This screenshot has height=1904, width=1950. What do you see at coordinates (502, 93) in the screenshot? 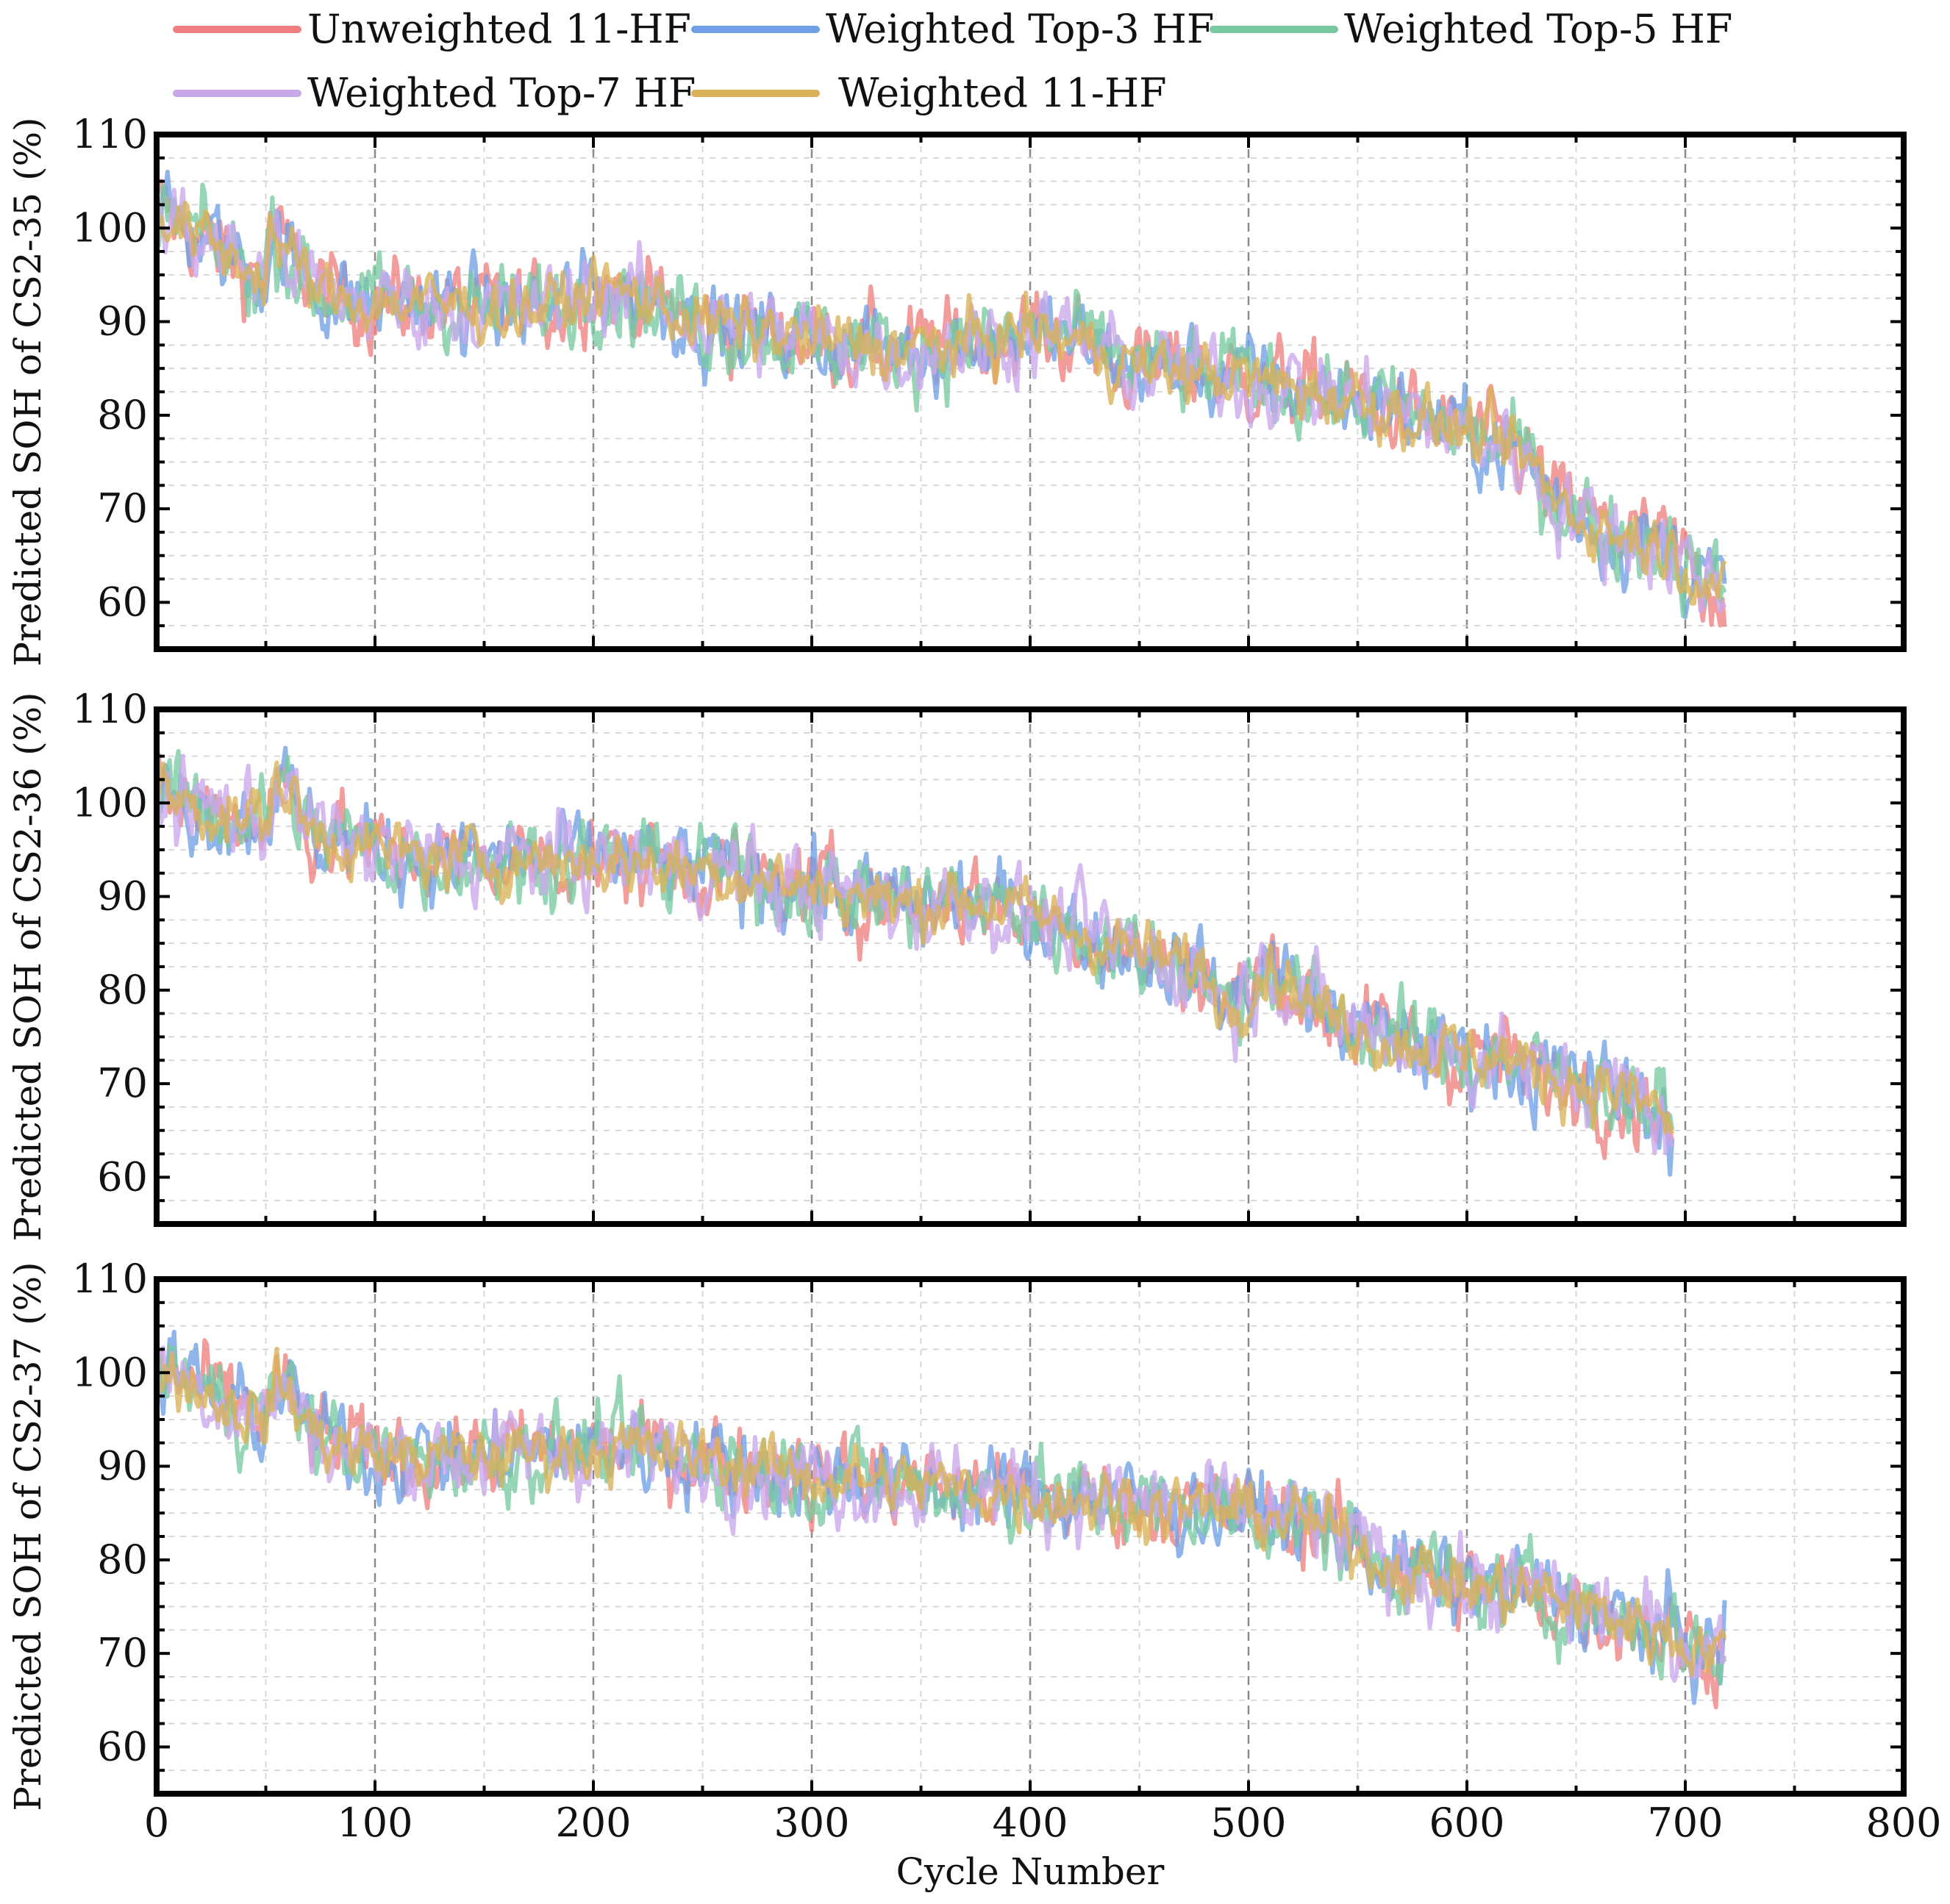
I see `legend-label-weighted-top7-hf: Weighted Top-7 HF` at bounding box center [502, 93].